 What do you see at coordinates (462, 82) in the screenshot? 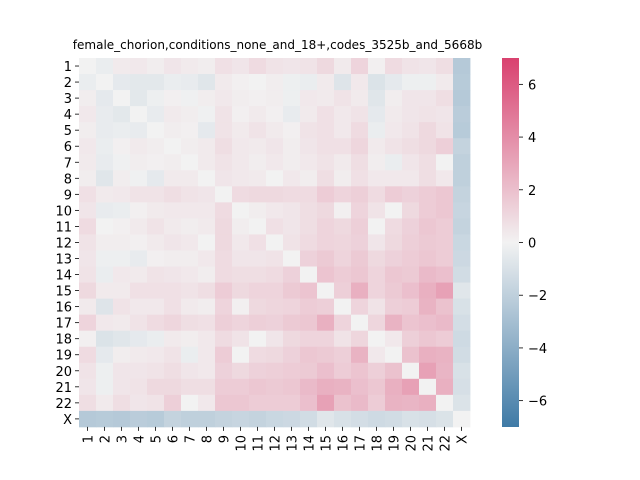
I see `heatmap-cell-2-X` at bounding box center [462, 82].